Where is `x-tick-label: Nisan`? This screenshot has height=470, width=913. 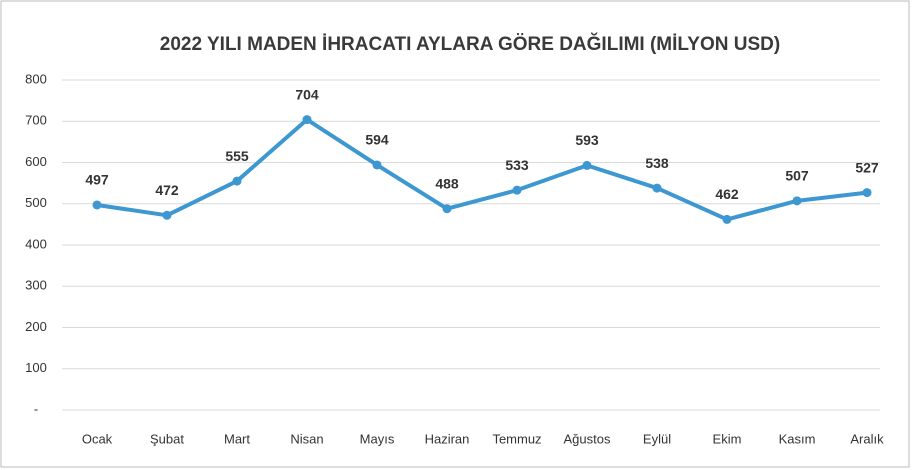
x-tick-label: Nisan is located at coordinates (306, 438).